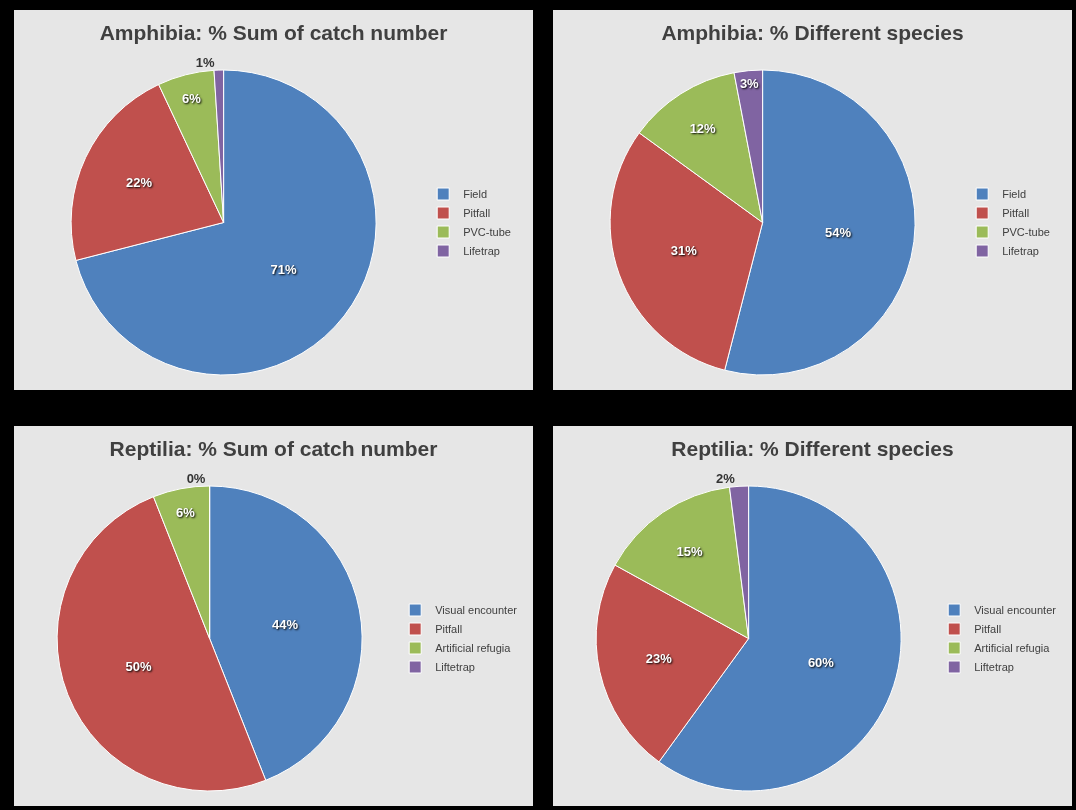  What do you see at coordinates (196, 478) in the screenshot?
I see `text: 0%` at bounding box center [196, 478].